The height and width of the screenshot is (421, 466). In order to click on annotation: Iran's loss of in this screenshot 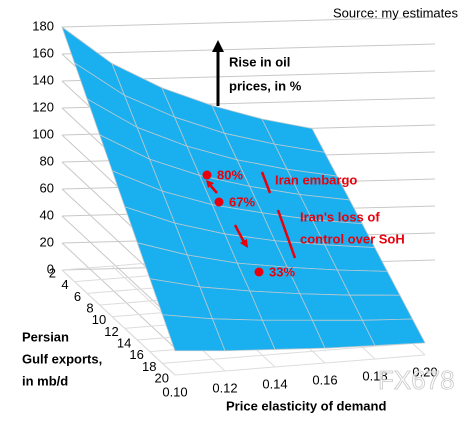, I will do `click(340, 216)`.